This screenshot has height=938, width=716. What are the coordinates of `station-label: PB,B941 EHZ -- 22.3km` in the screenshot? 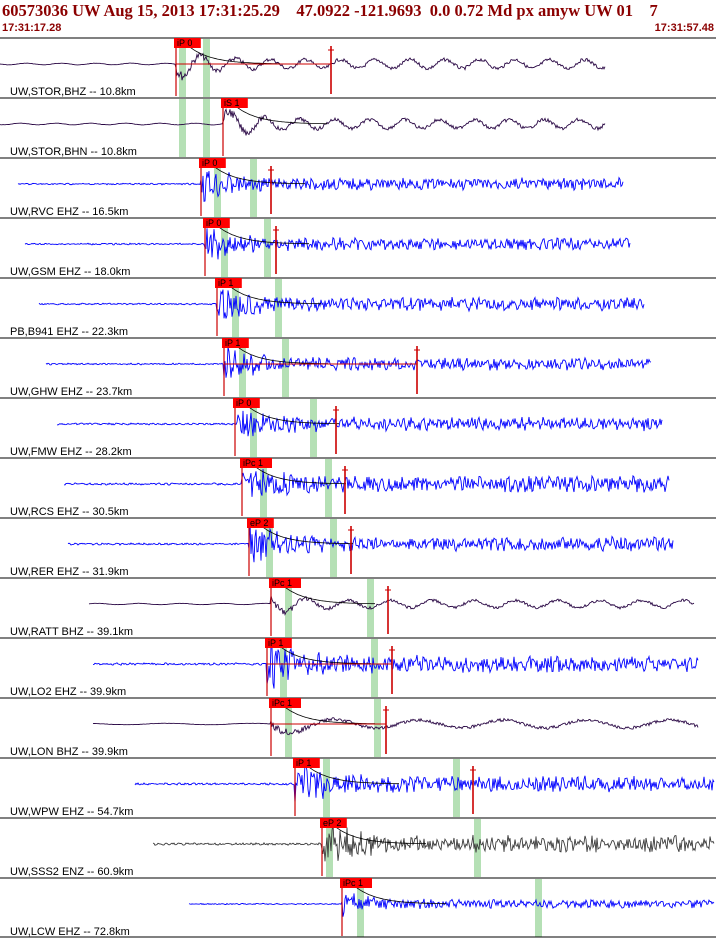 It's located at (69, 332).